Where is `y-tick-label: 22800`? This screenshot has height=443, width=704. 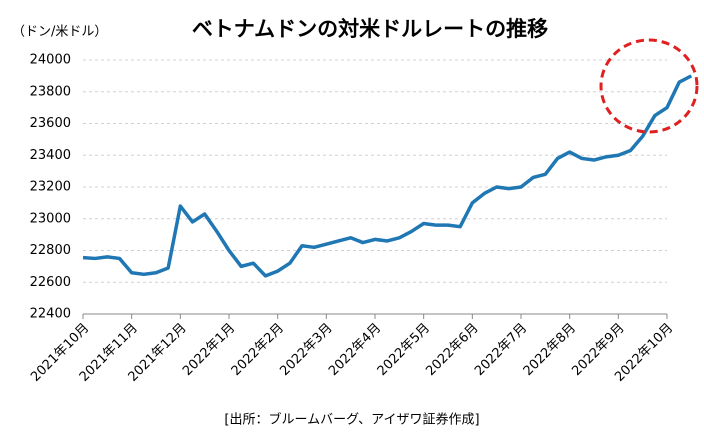
y-tick-label: 22800 is located at coordinates (50, 250).